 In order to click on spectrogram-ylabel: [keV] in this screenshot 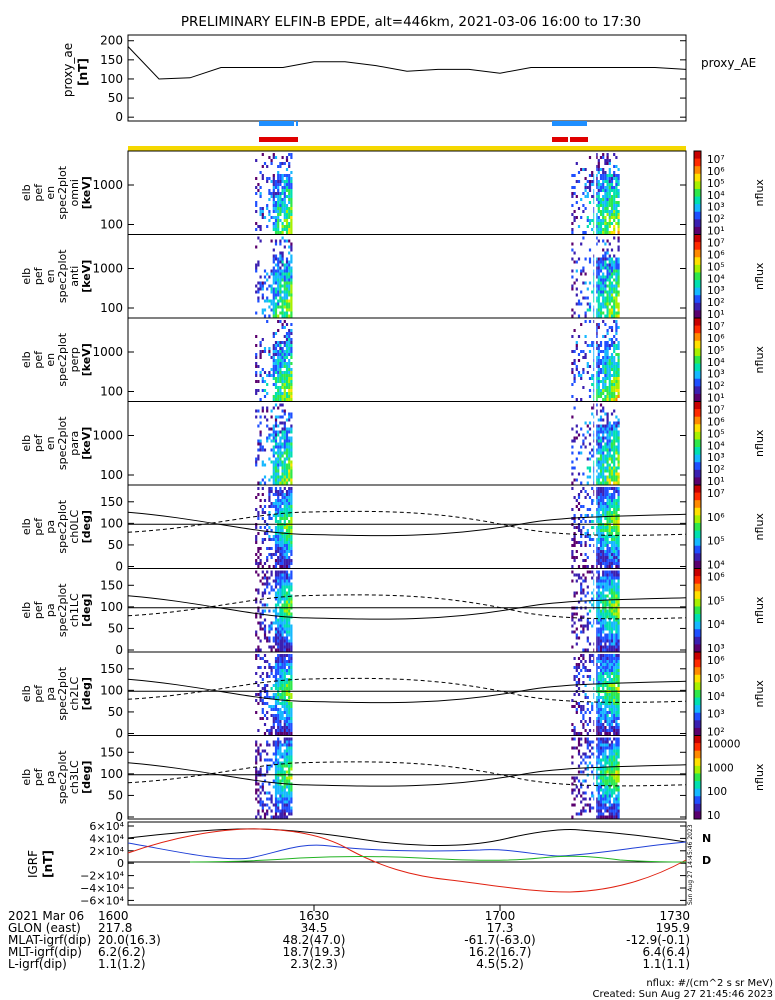, I will do `click(86, 276)`.